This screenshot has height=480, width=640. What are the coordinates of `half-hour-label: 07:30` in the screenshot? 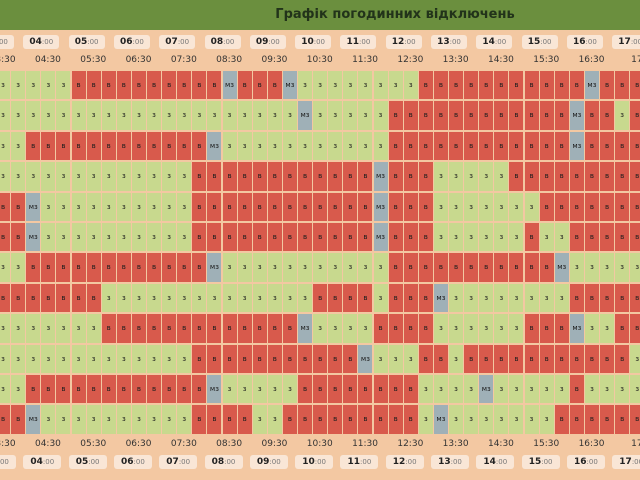 It's located at (183, 60).